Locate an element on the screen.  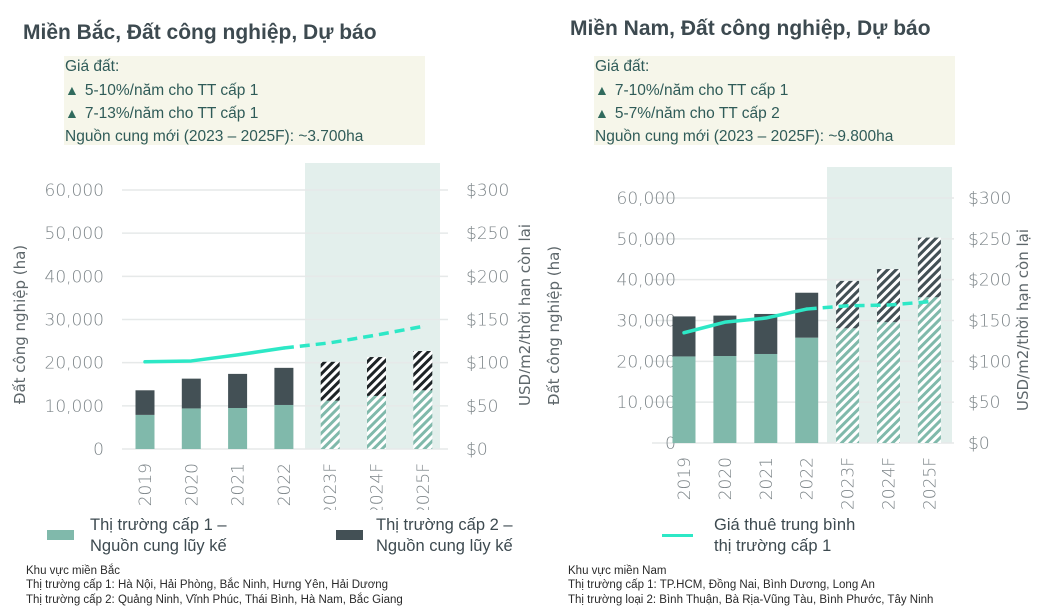
footnote-region: Khu vực miền Bắc is located at coordinates (73, 571).